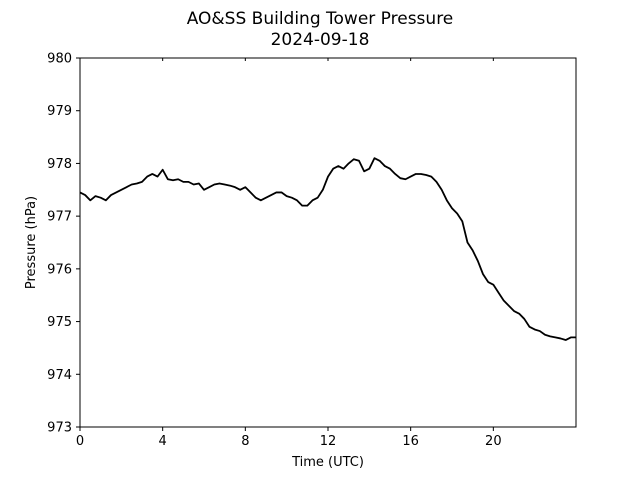 Image resolution: width=640 pixels, height=480 pixels. I want to click on x-tick-label: 0, so click(80, 441).